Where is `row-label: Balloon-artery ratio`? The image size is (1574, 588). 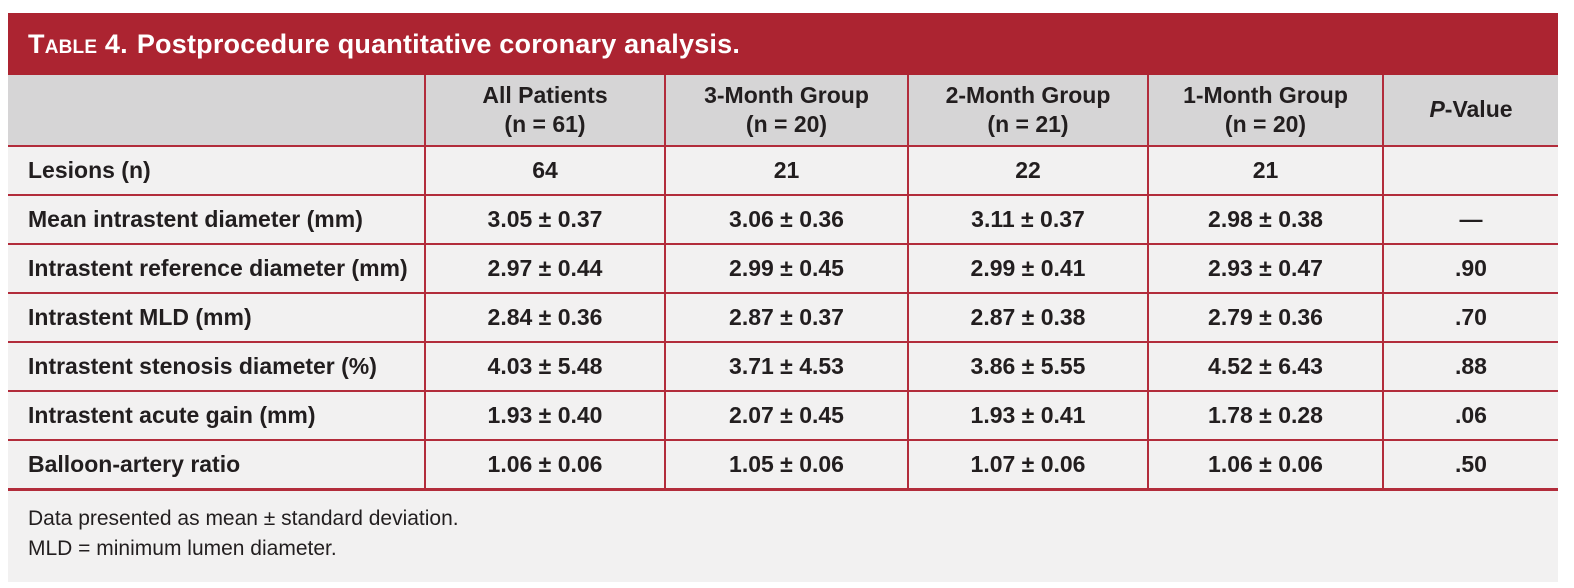 row-label: Balloon-artery ratio is located at coordinates (216, 465).